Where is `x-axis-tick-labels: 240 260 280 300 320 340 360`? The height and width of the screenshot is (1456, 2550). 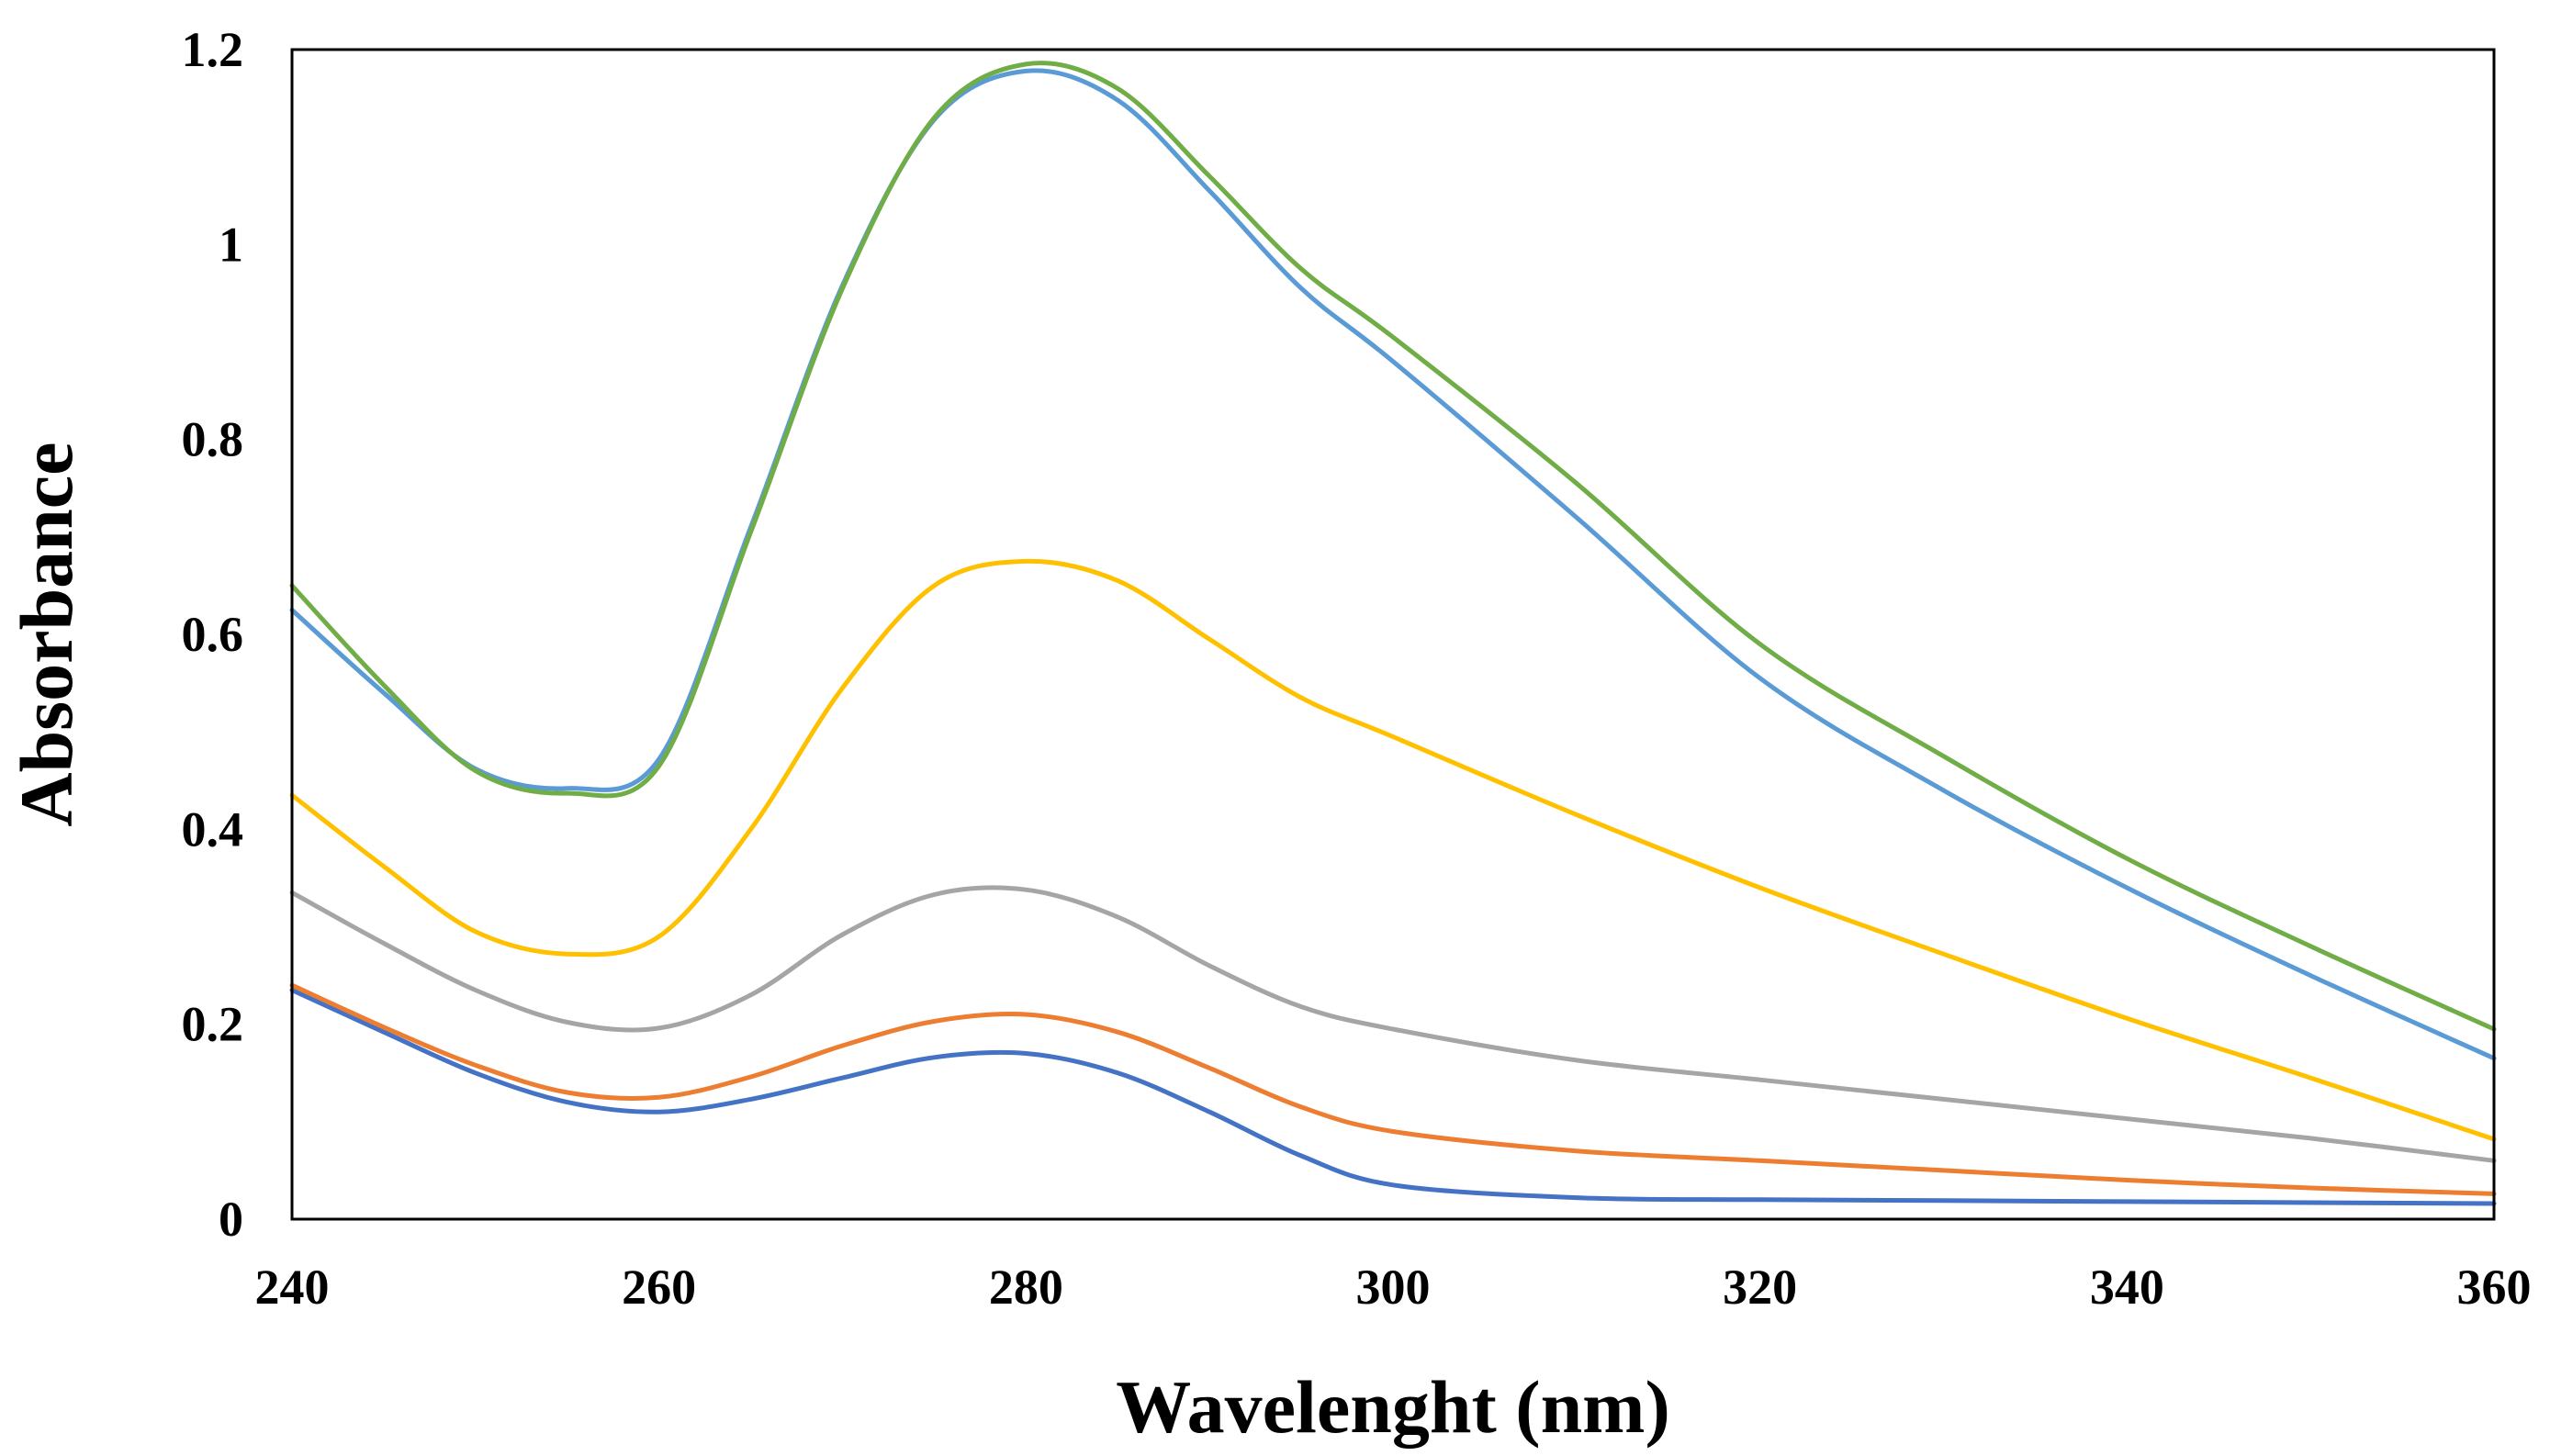 x-axis-tick-labels: 240 260 280 300 320 340 360 is located at coordinates (1394, 1287).